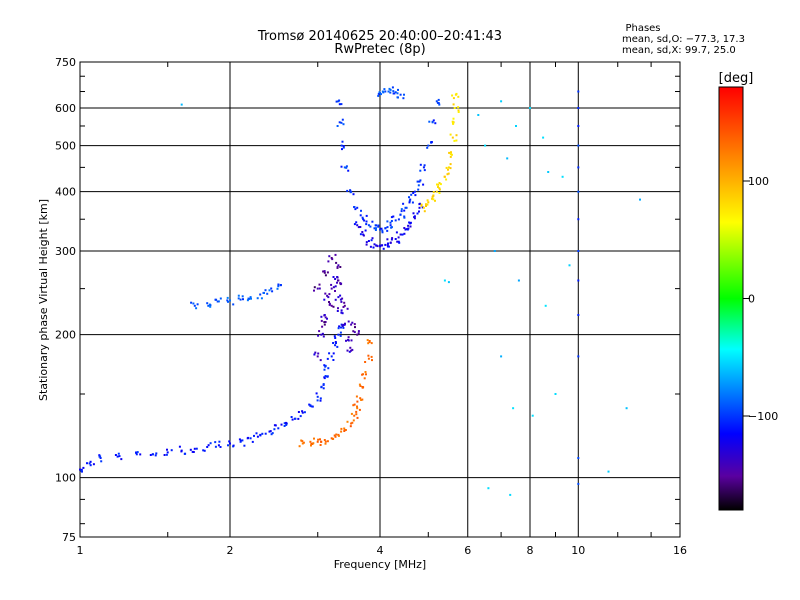  What do you see at coordinates (65, 108) in the screenshot?
I see `y-tick-label: 600` at bounding box center [65, 108].